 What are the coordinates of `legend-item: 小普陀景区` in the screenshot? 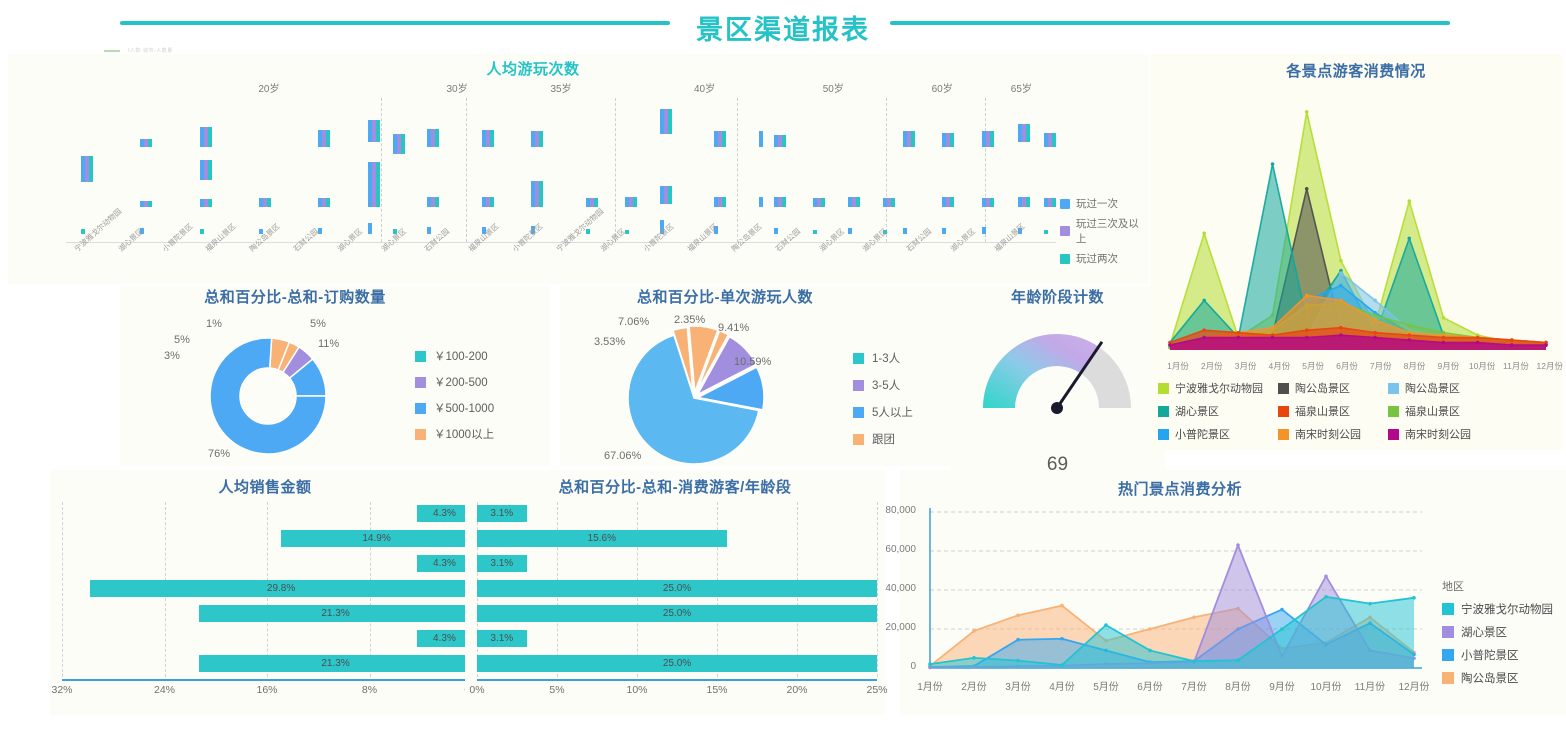 It's located at (1497, 655).